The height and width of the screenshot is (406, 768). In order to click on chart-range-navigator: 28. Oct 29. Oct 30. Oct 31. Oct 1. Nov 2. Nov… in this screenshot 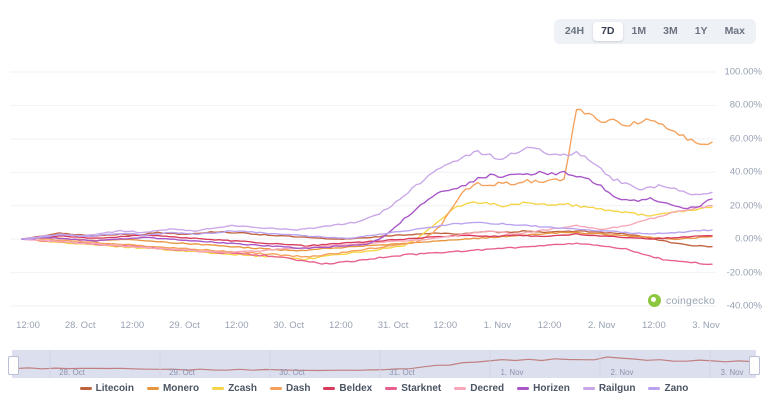, I will do `click(384, 364)`.